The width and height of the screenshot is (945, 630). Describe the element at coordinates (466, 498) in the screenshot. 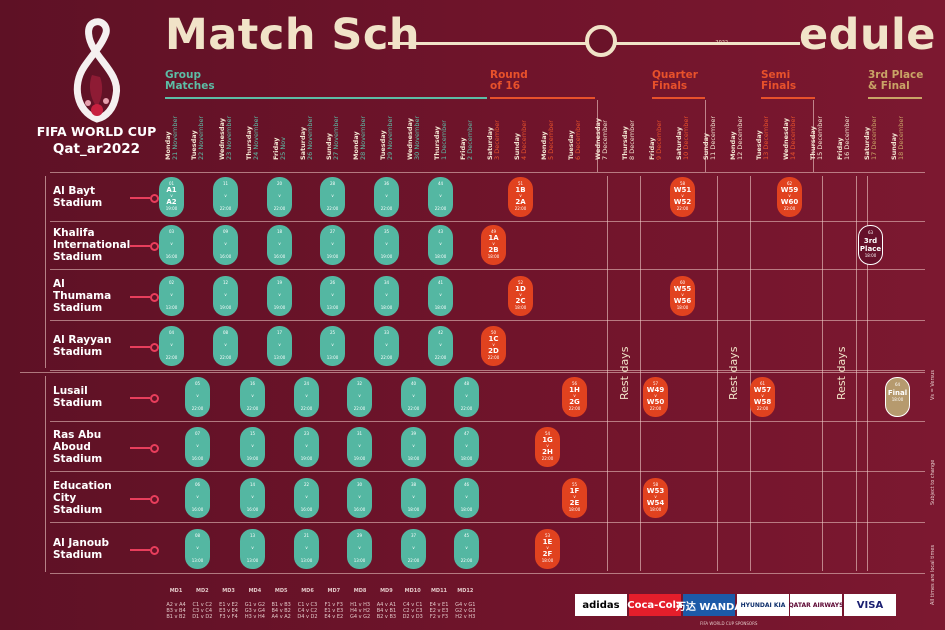

I see `match-badge: 46 v 18:00` at that location.